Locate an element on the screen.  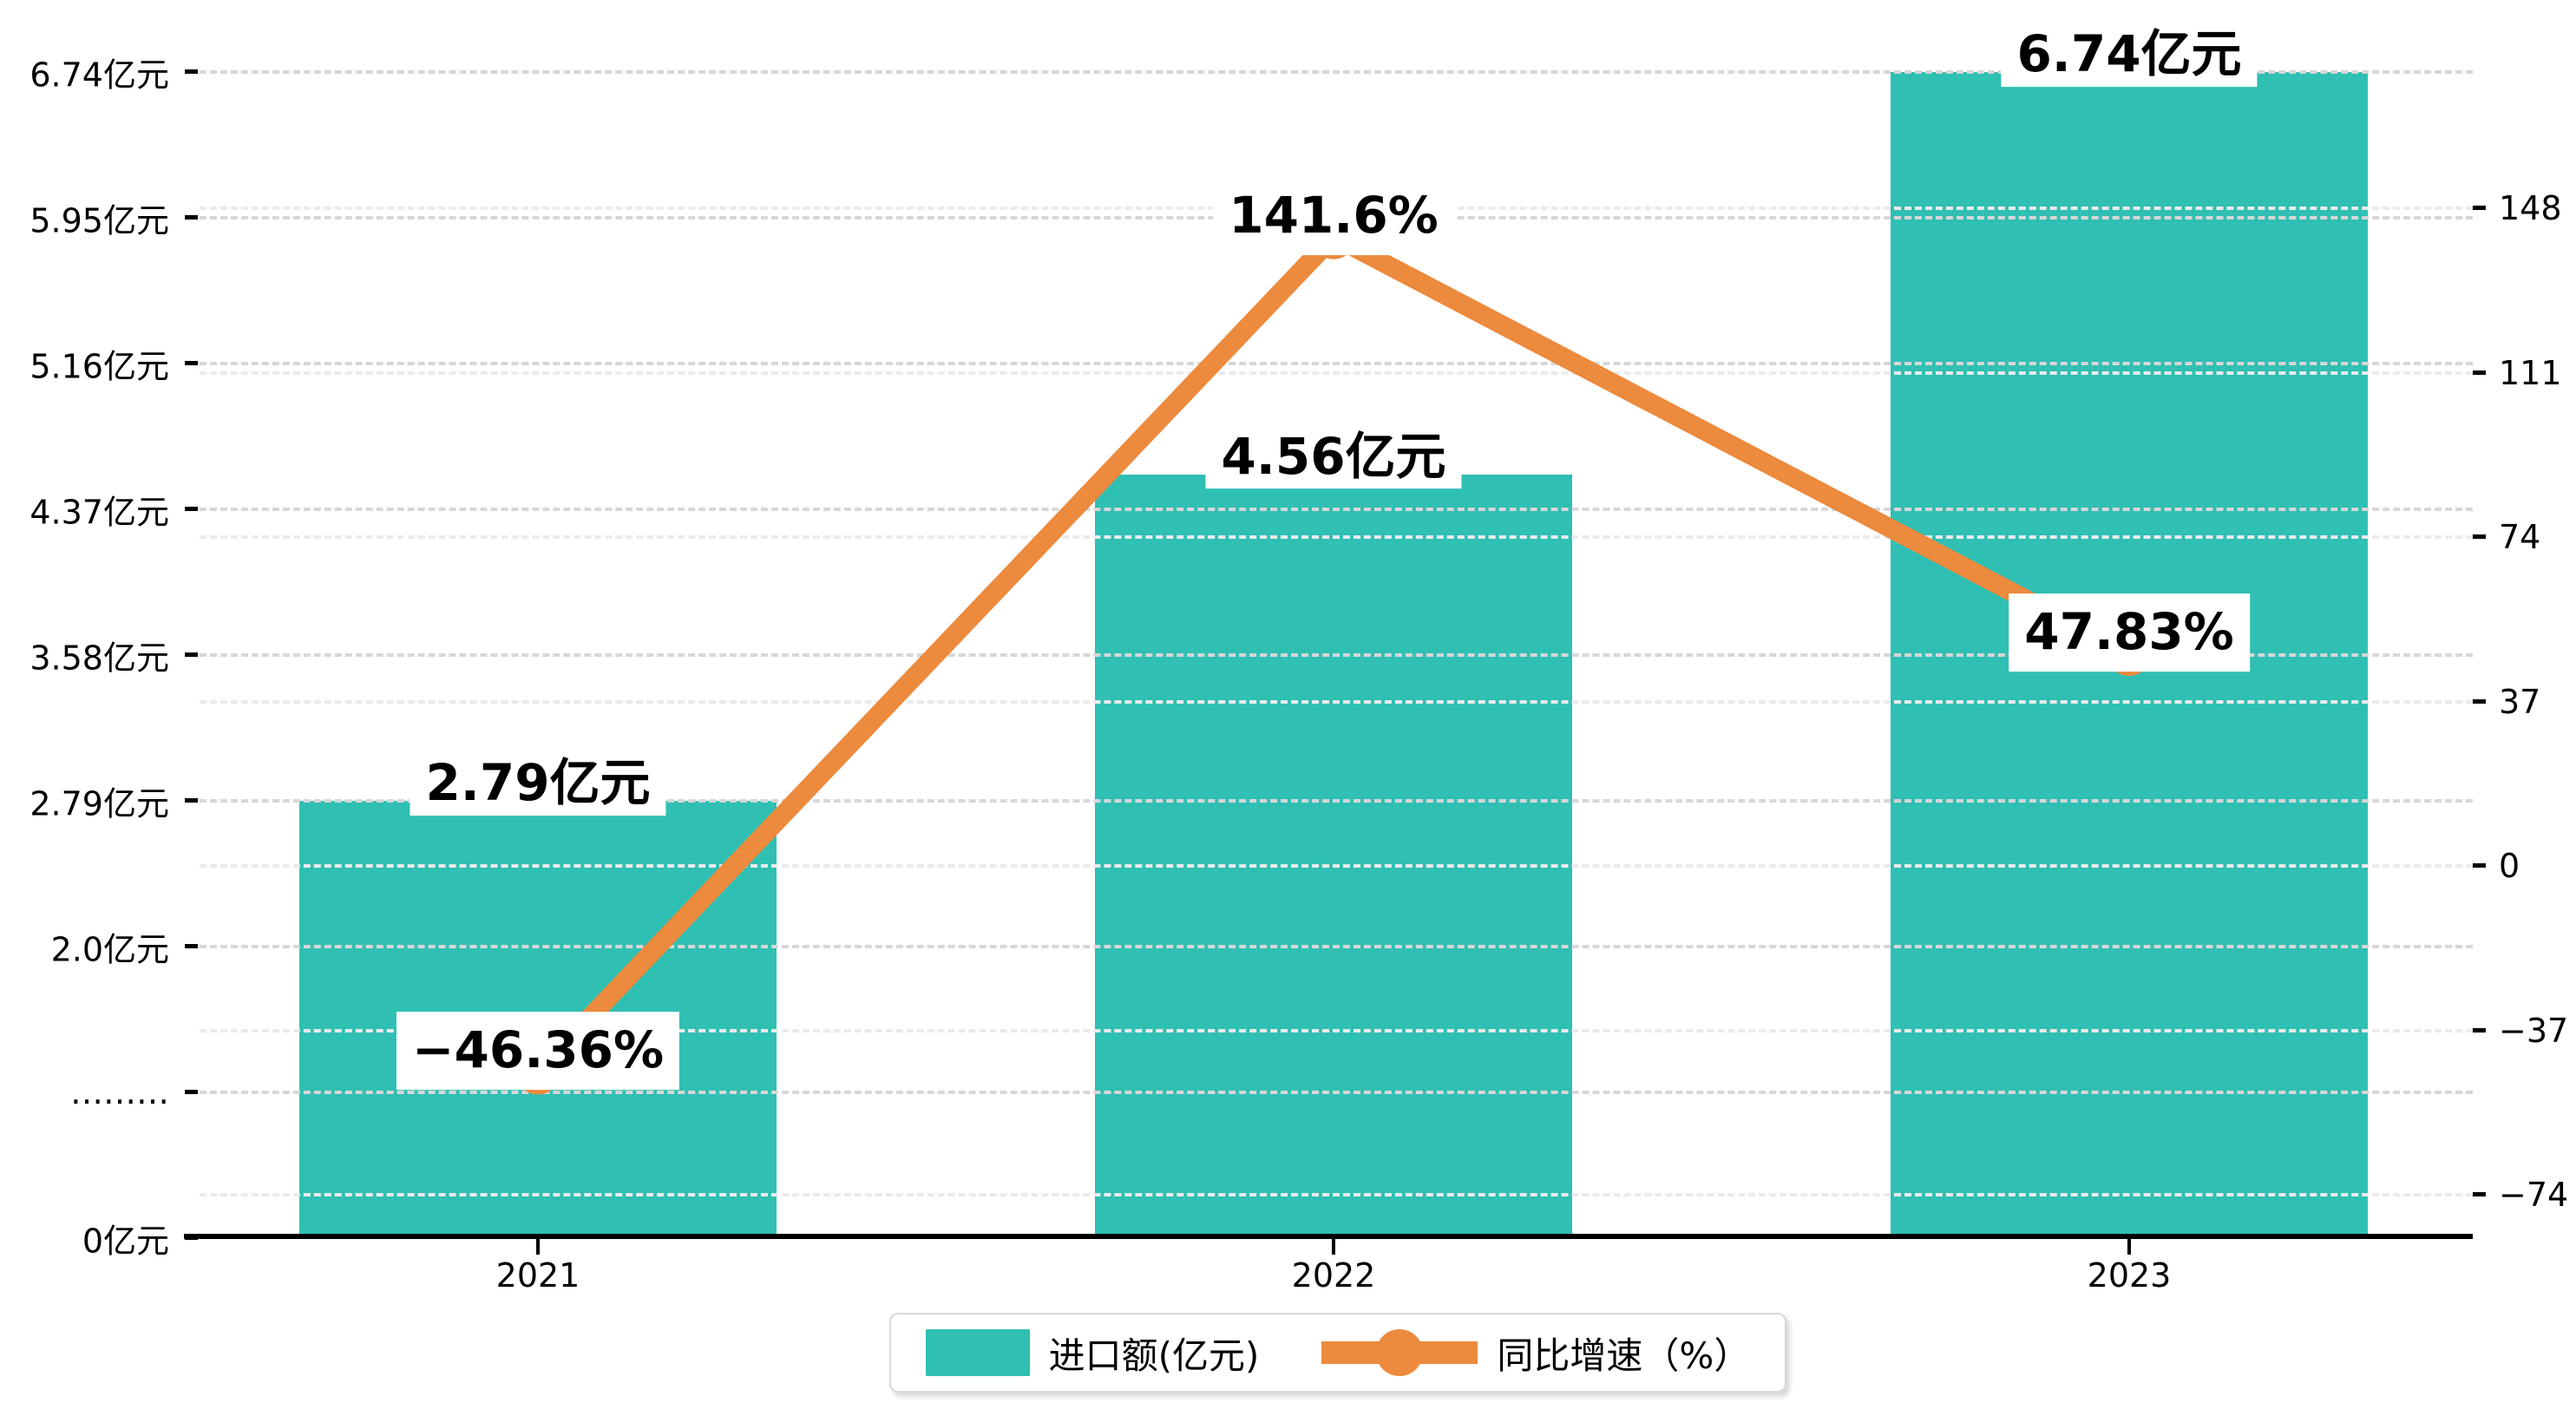
line-value-label-2022: 141.6% is located at coordinates (1333, 215).